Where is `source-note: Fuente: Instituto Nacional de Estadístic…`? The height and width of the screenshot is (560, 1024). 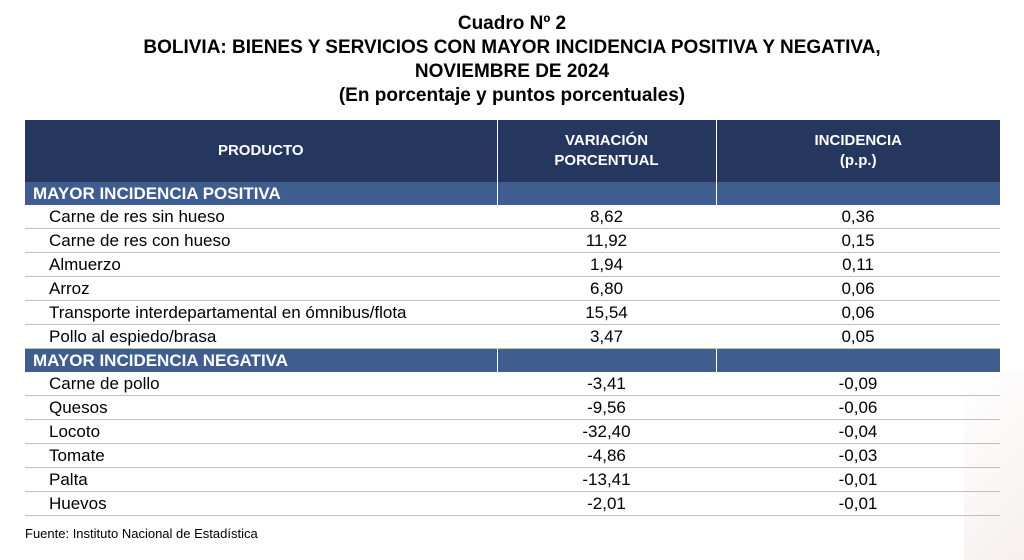 source-note: Fuente: Instituto Nacional de Estadístic… is located at coordinates (141, 533).